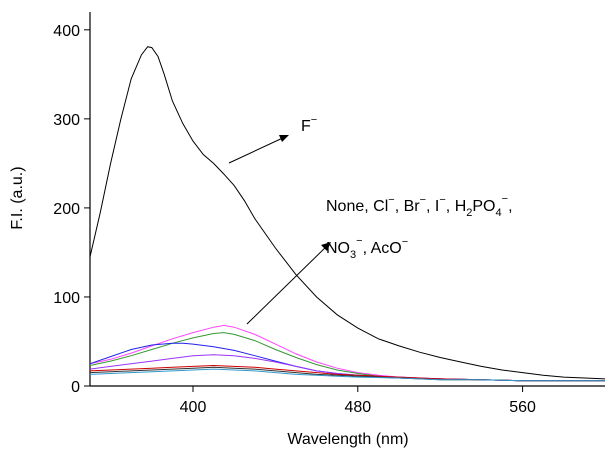 This screenshot has width=609, height=454. What do you see at coordinates (288, 283) in the screenshot?
I see `group-arrow` at bounding box center [288, 283].